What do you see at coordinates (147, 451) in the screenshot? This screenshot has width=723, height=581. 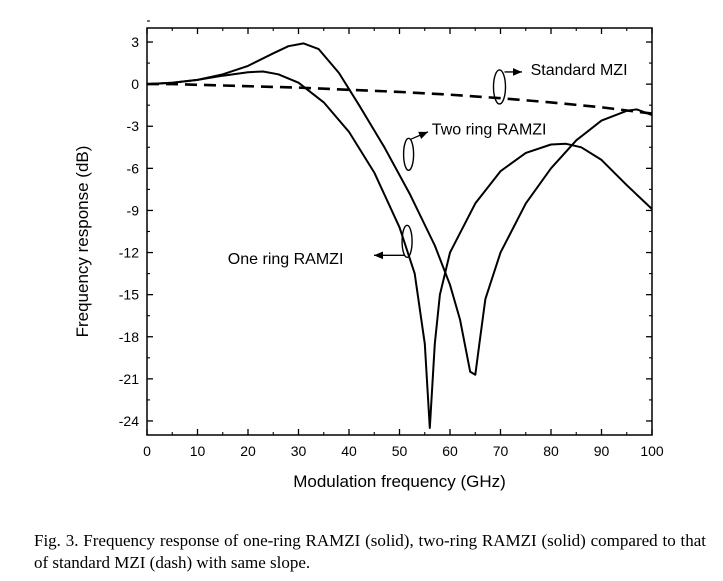 I see `x-tick-label: 0` at bounding box center [147, 451].